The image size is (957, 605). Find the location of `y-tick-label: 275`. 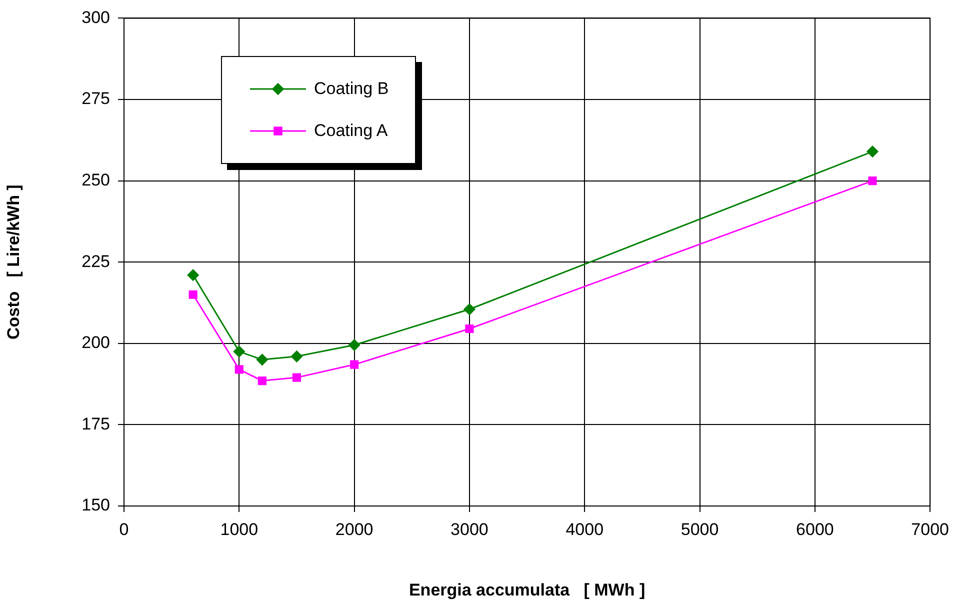

y-tick-label: 275 is located at coordinates (96, 98).